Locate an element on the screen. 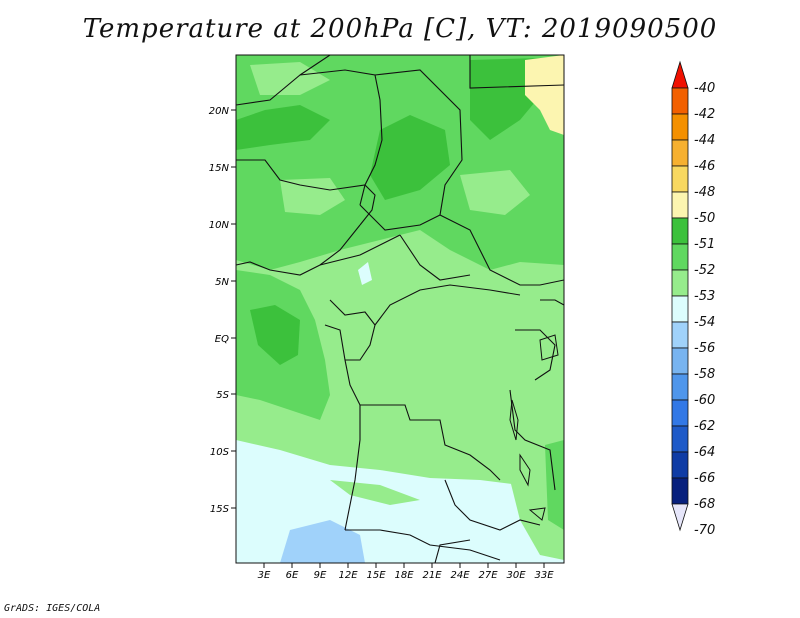  lat-tick-label: 10S is located at coordinates (220, 452).